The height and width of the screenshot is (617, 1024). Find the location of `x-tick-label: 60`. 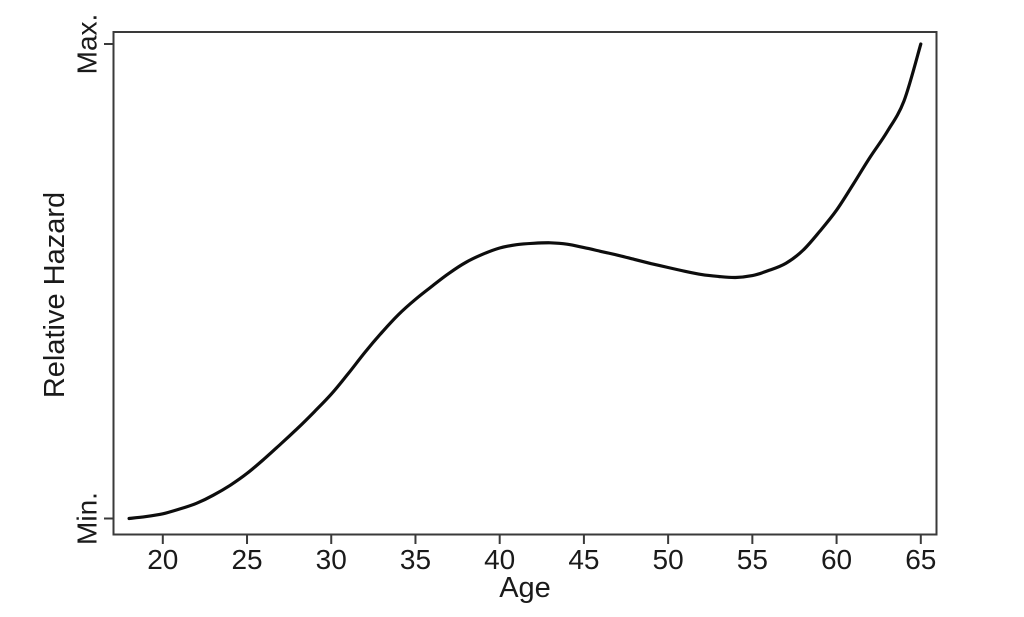

x-tick-label: 60 is located at coordinates (836, 559).